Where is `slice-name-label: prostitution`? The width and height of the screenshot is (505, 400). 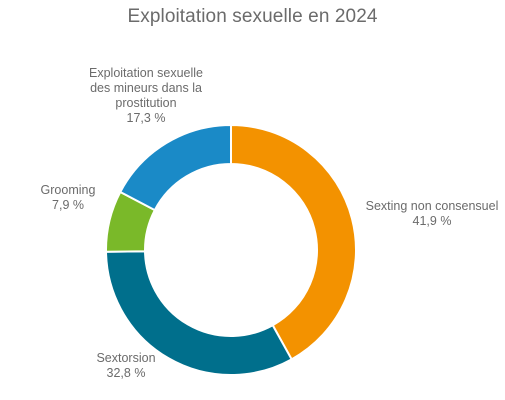
slice-name-label: prostitution is located at coordinates (145, 103).